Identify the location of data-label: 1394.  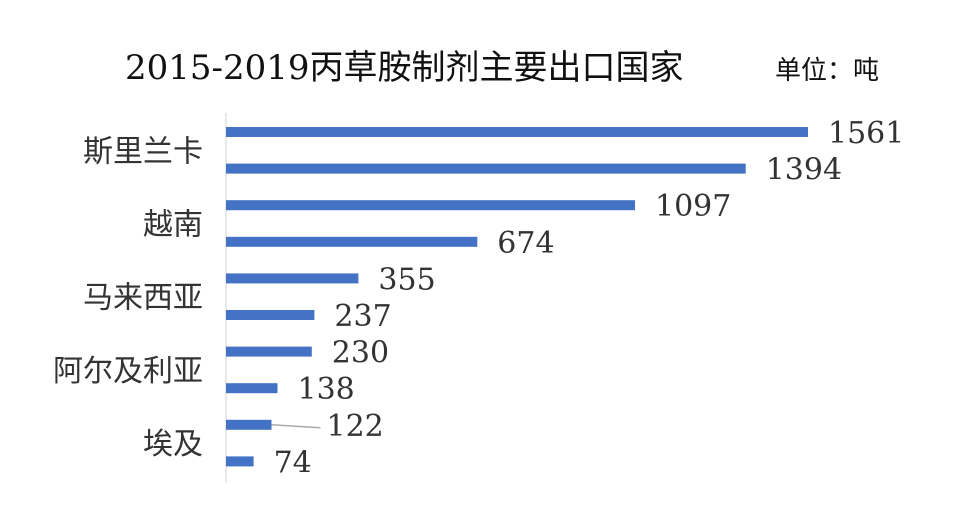
(804, 170).